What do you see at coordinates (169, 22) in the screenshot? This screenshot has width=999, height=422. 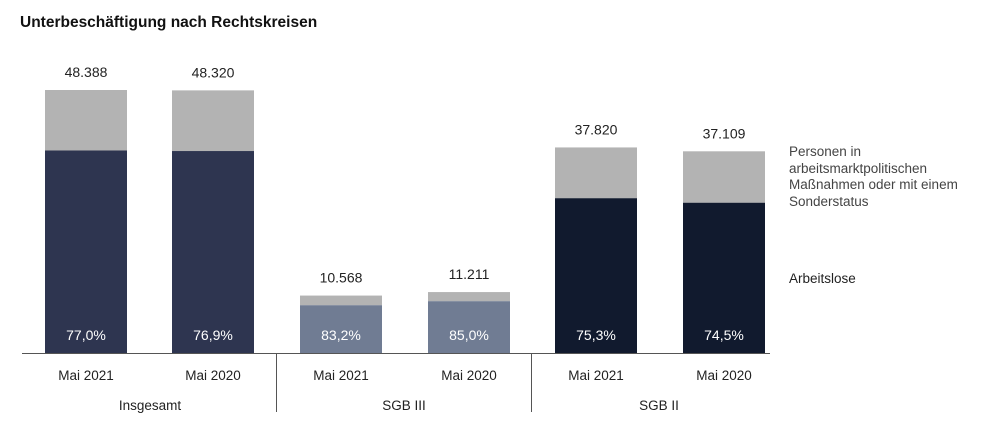 I see `chart-title: Unterbeschäftigung nach Rechtskreisen` at bounding box center [169, 22].